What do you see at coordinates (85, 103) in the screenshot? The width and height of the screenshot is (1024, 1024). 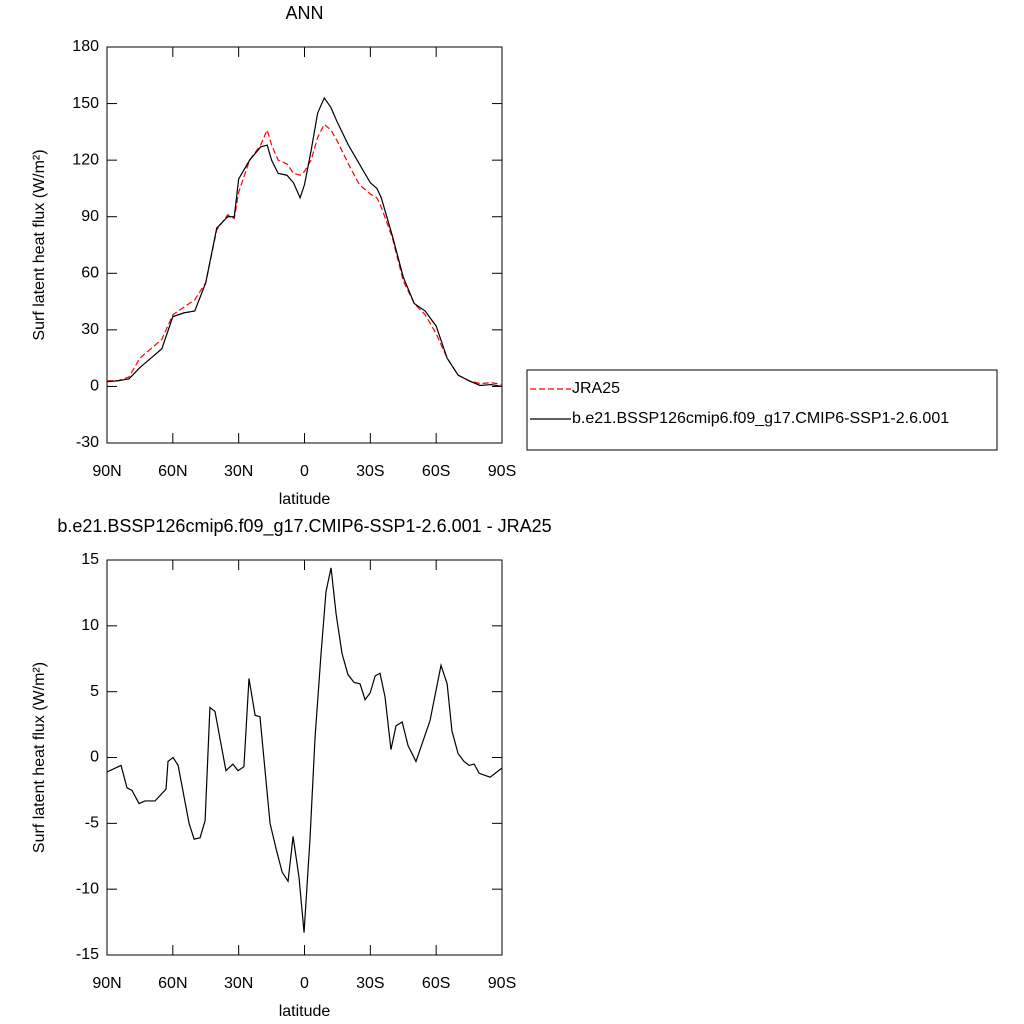 I see `y-tick-label: 150` at bounding box center [85, 103].